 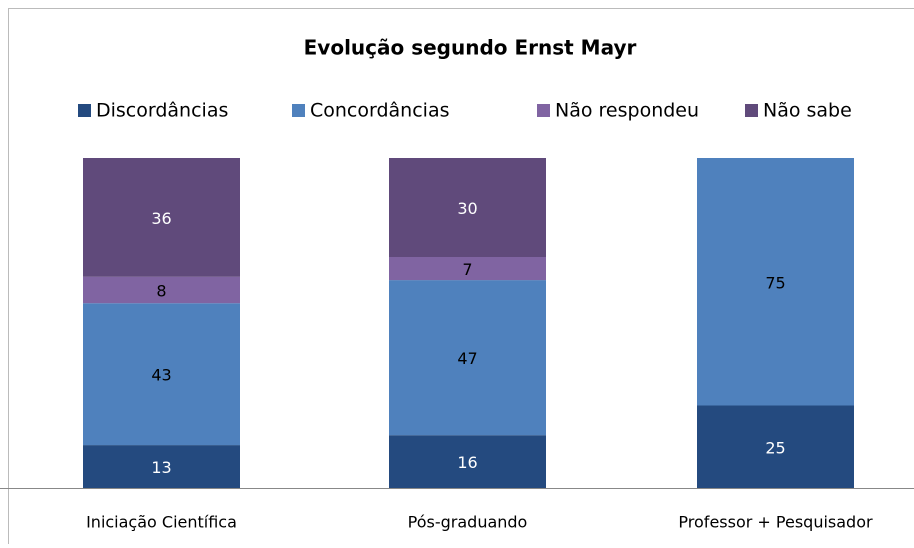 I want to click on data-label: 43, so click(x=161, y=375).